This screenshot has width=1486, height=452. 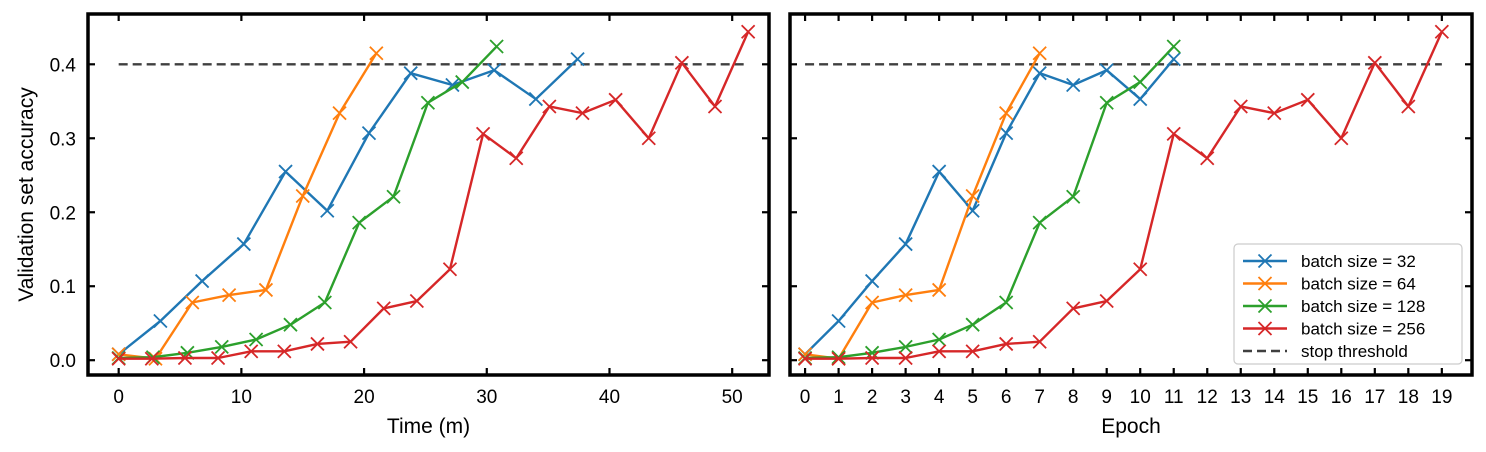 What do you see at coordinates (838, 397) in the screenshot?
I see `x-tick-label: 1` at bounding box center [838, 397].